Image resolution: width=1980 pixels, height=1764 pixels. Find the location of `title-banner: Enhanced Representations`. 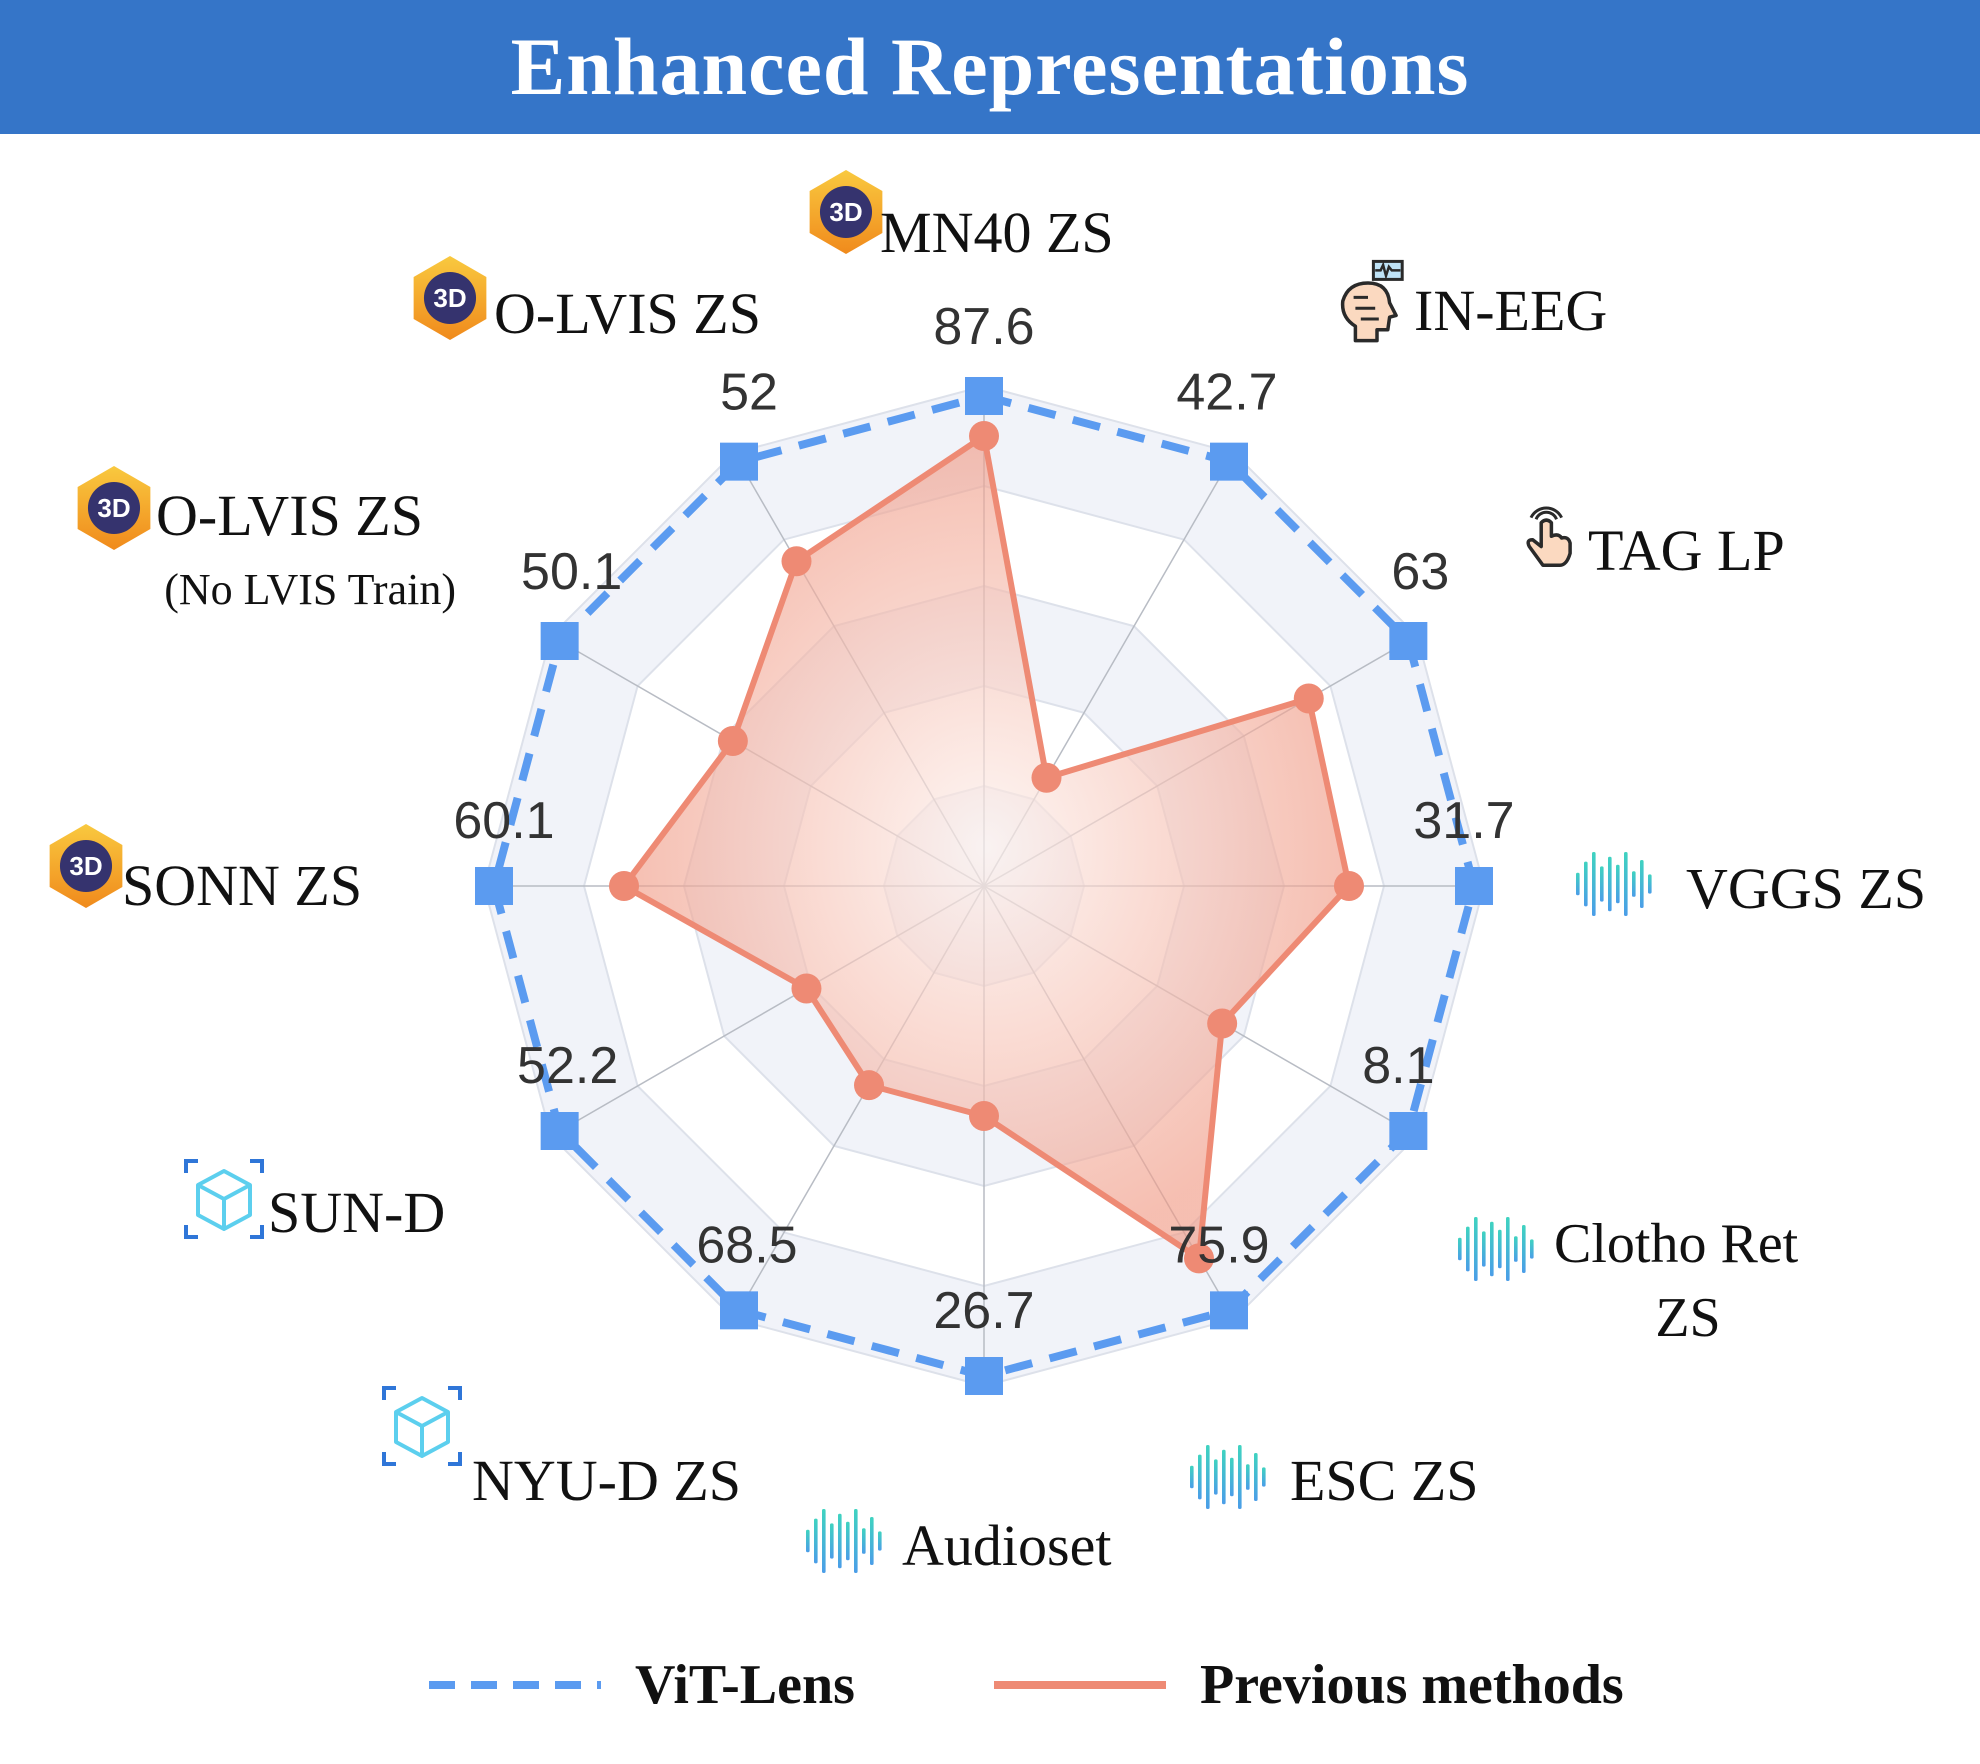

title-banner: Enhanced Representations is located at coordinates (990, 67).